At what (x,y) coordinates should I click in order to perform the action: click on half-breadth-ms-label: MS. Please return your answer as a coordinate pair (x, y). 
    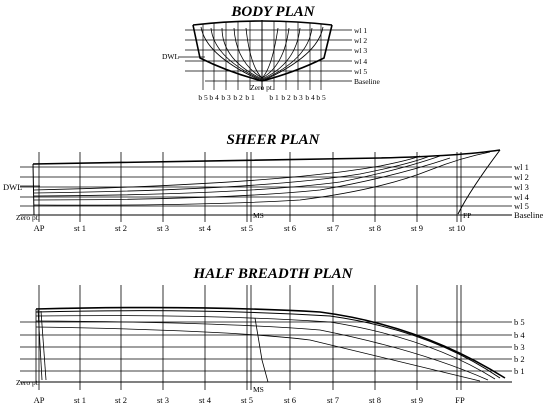
    Looking at the image, I should click on (258, 389).